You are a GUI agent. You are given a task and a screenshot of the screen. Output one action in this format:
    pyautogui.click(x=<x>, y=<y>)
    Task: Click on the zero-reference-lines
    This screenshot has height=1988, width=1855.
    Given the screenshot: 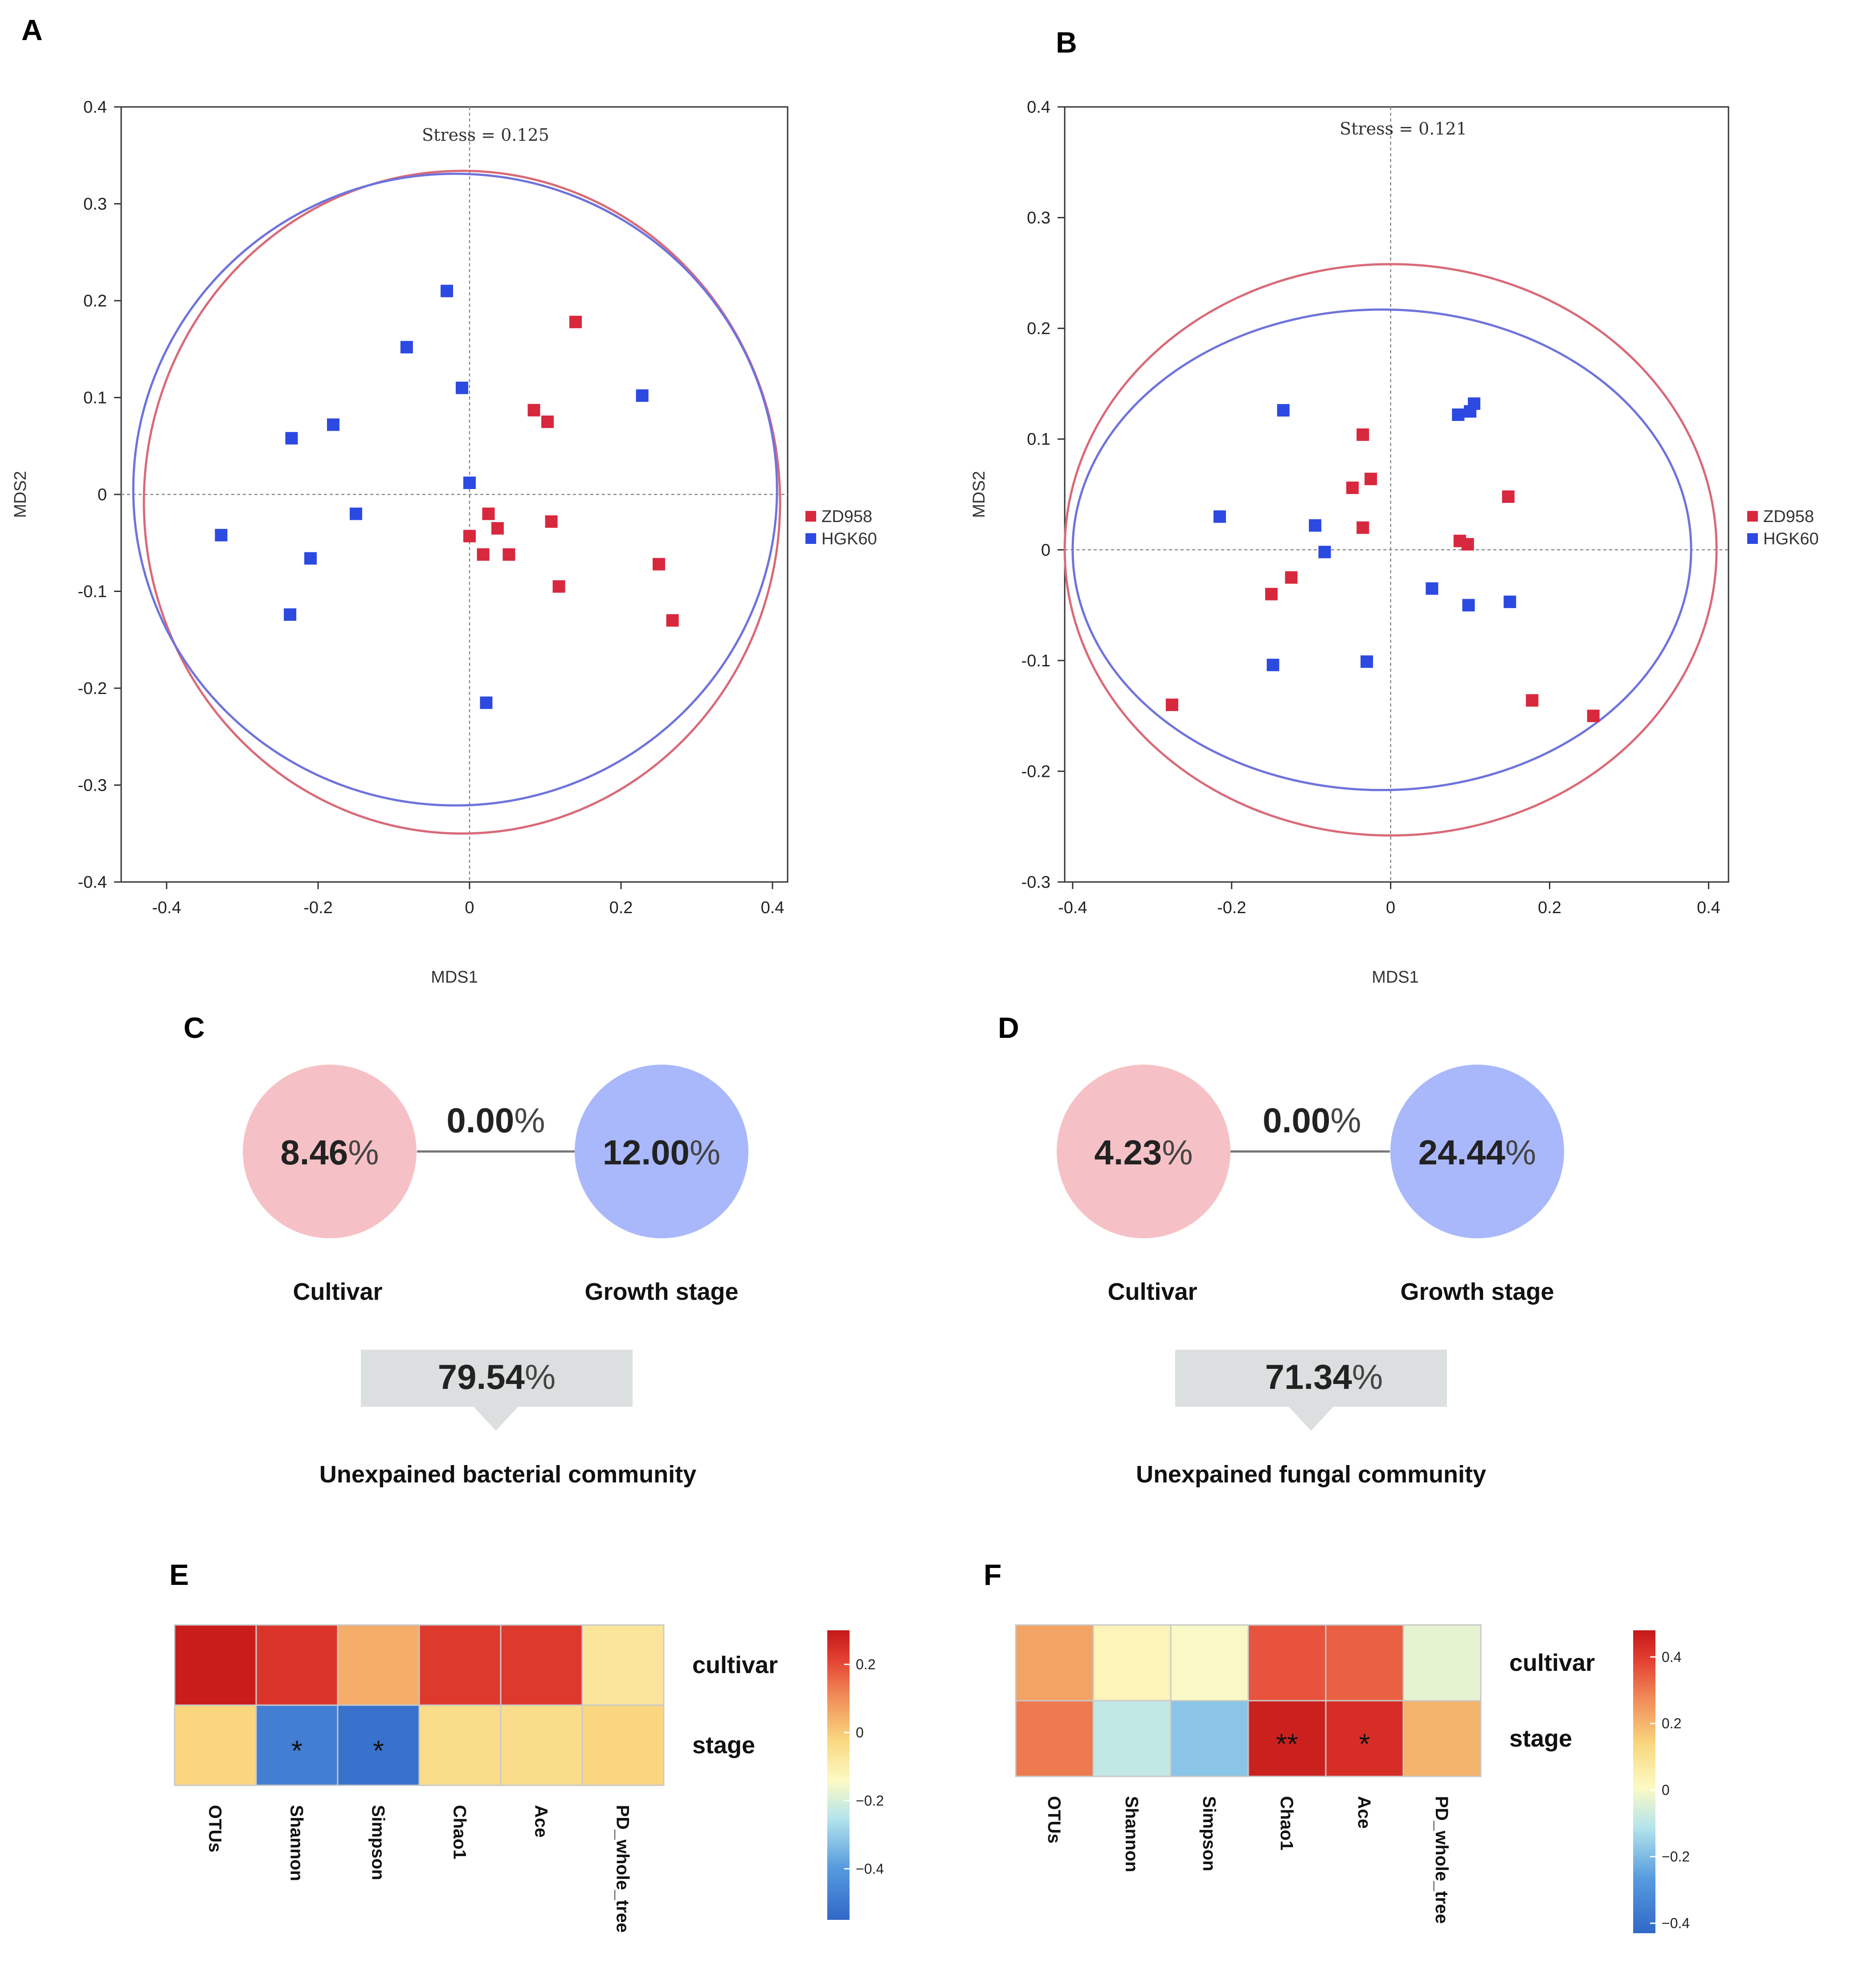 What is the action you would take?
    pyautogui.click(x=455, y=494)
    